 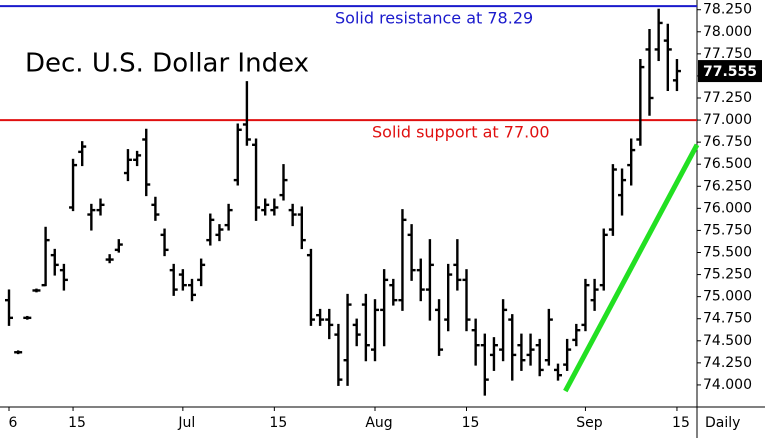 What do you see at coordinates (727, 275) in the screenshot?
I see `y-tick-label: 75.250` at bounding box center [727, 275].